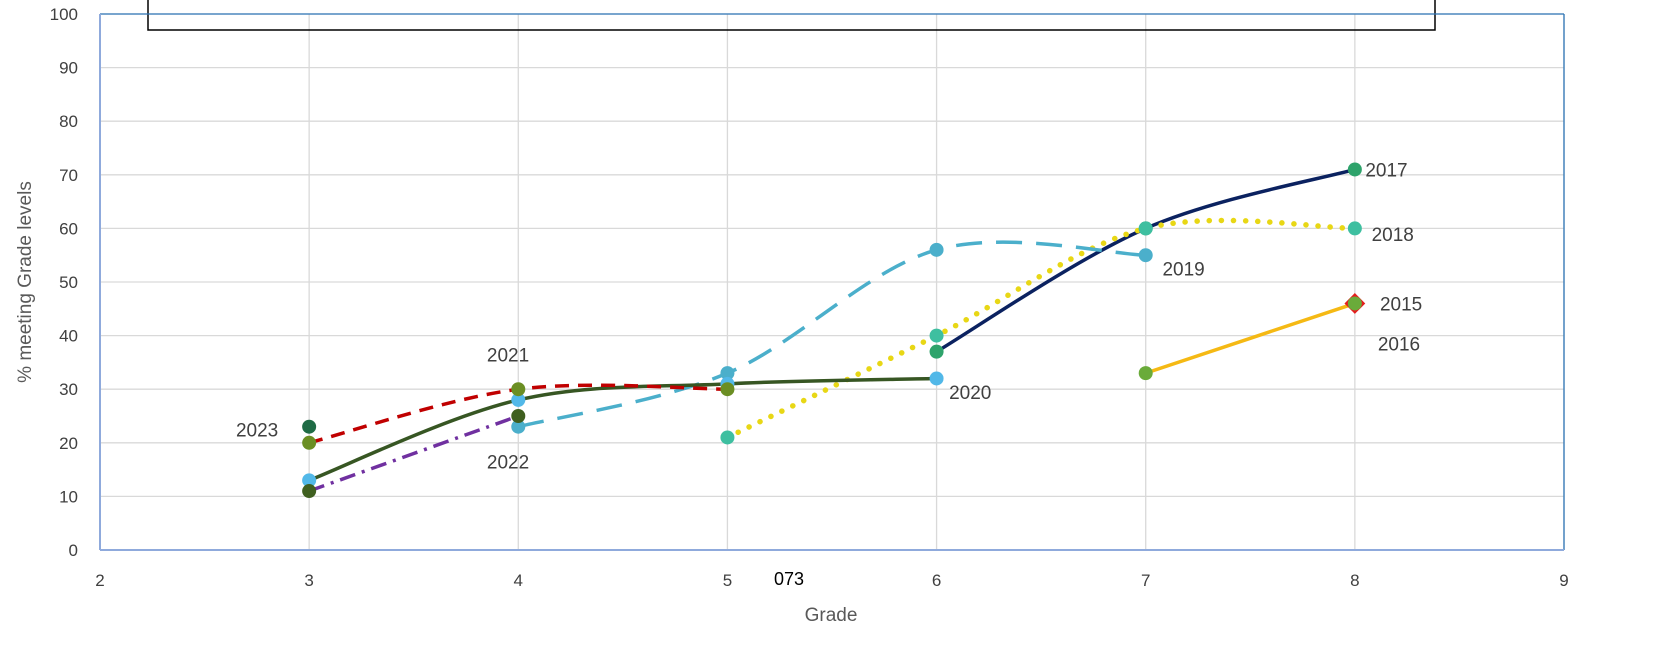 The height and width of the screenshot is (661, 1665). Describe the element at coordinates (99, 580) in the screenshot. I see `x-tick-label: 2` at that location.